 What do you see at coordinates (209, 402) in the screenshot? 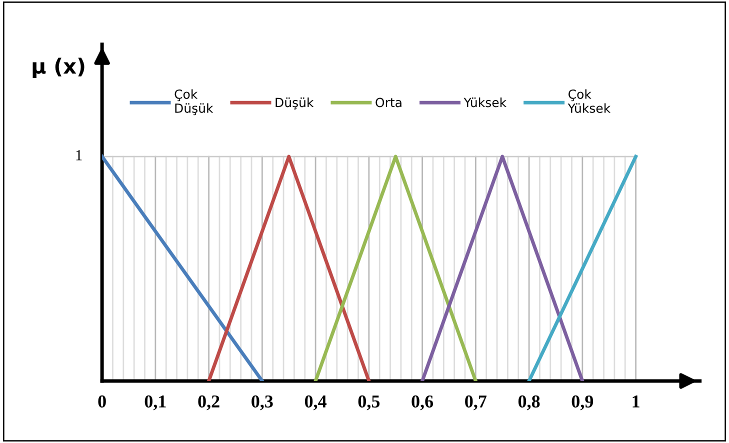
I see `x-tick-label: 0,2` at bounding box center [209, 402].